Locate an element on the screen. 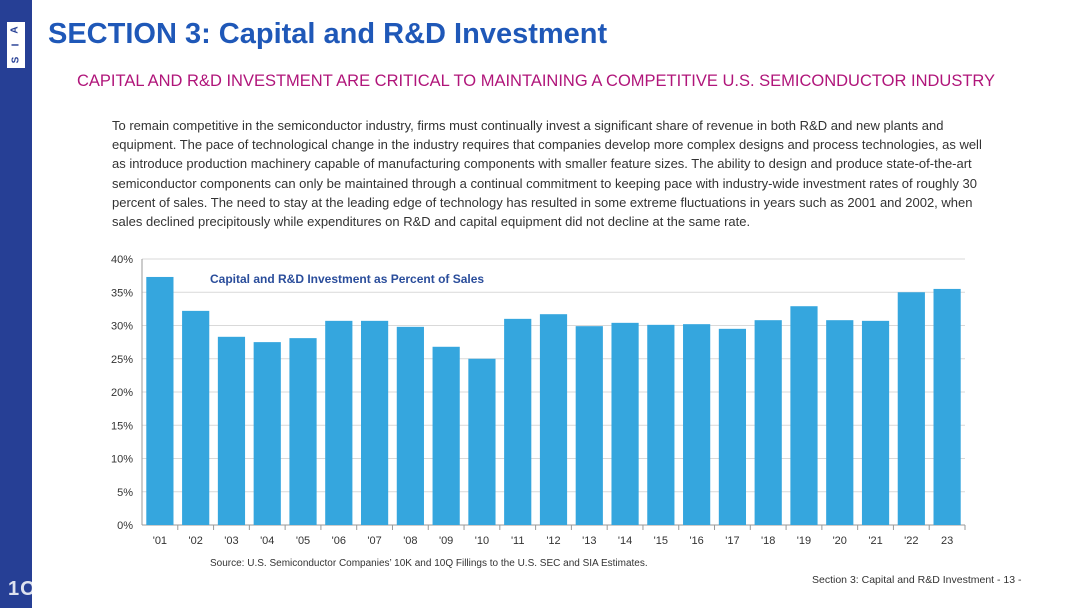  y-tick-label: 30% is located at coordinates (122, 327).